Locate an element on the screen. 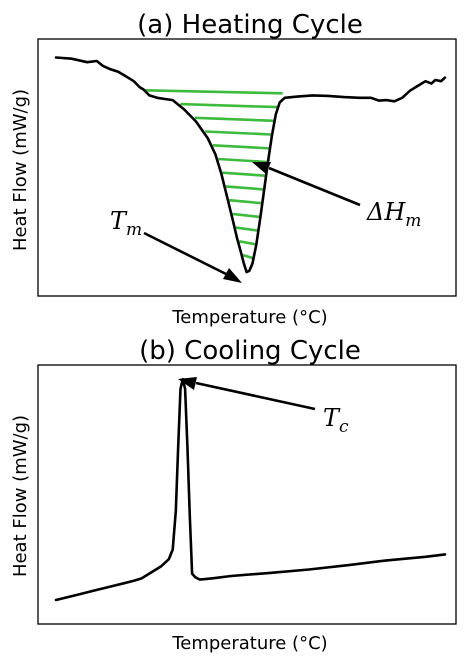 Image resolution: width=474 pixels, height=666 pixels. delta-hm-annotation: ΔHm is located at coordinates (336, 196).